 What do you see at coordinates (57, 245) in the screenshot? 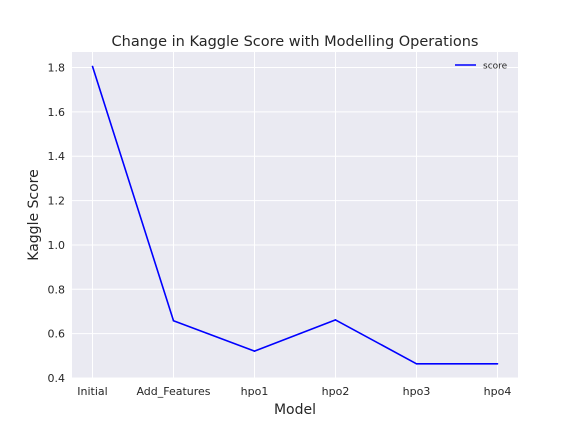
I see `y-tick-label: 1.0` at bounding box center [57, 245].